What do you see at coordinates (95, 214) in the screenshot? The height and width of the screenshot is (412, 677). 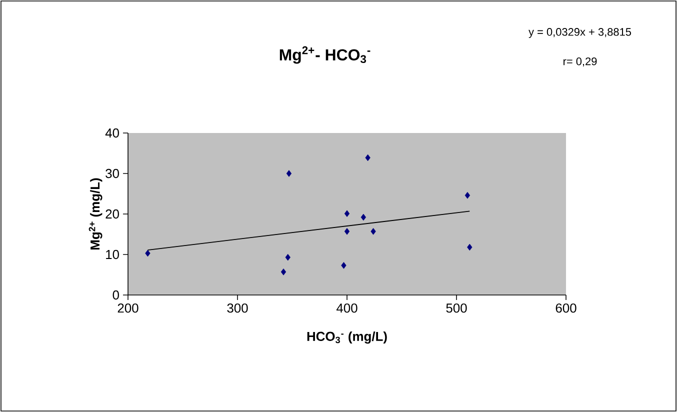 I see `text: Mg$^{2+}$ (mg/L)` at bounding box center [95, 214].